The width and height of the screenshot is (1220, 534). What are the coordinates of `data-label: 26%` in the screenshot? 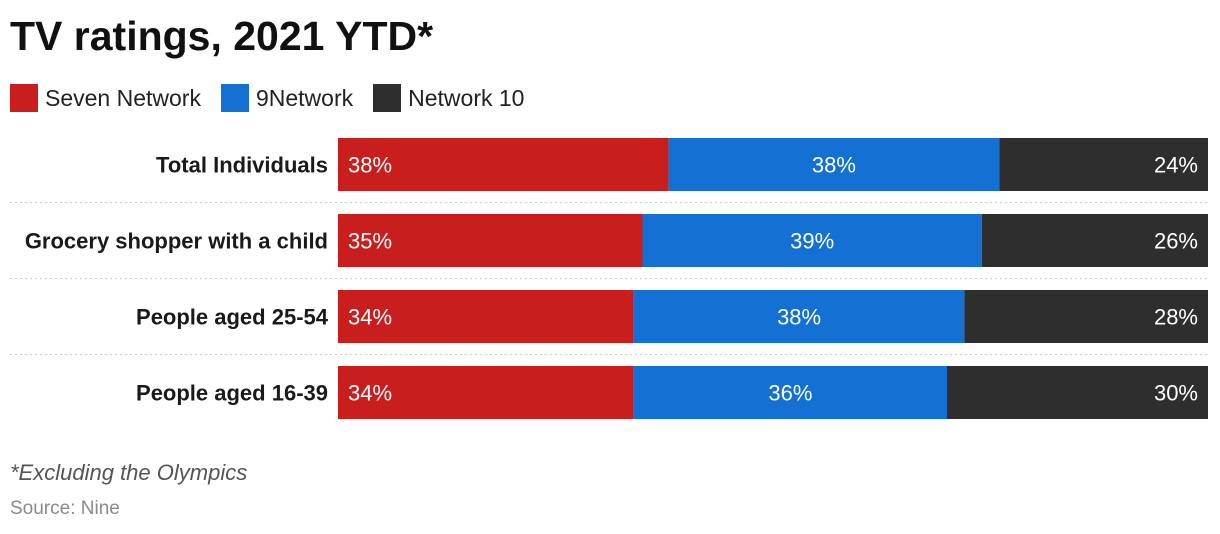 It's located at (1176, 241).